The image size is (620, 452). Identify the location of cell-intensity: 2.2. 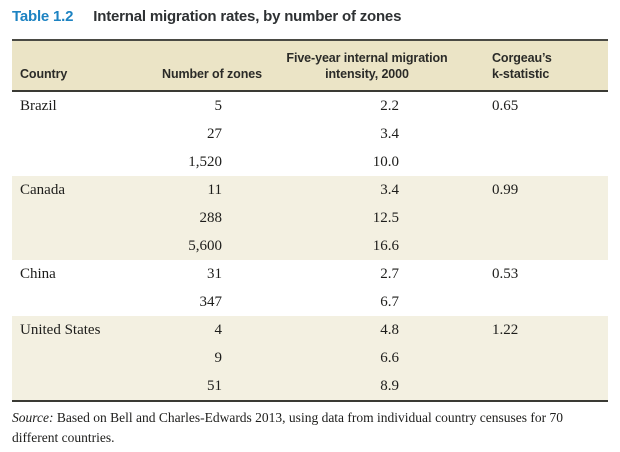
(389, 105).